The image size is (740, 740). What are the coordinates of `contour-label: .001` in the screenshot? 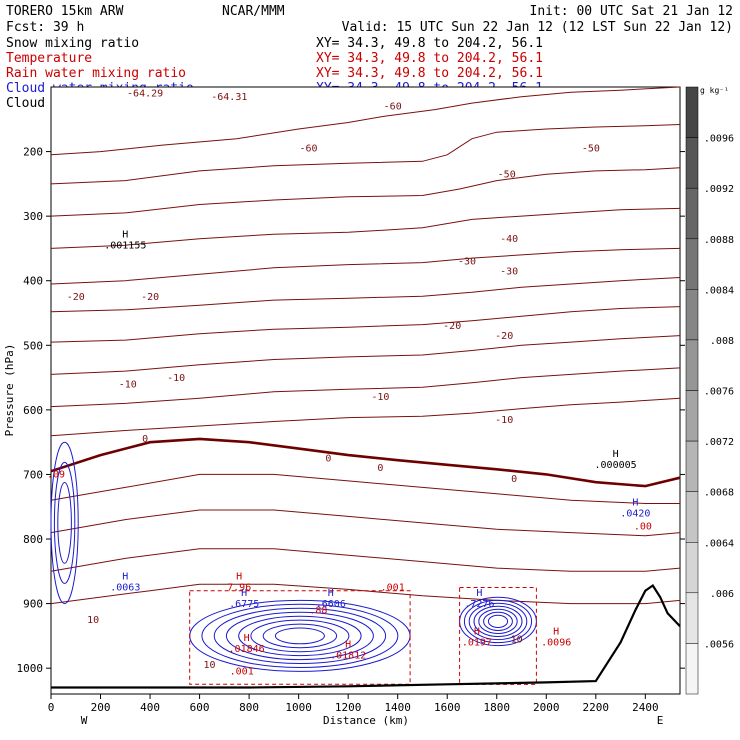 It's located at (242, 672).